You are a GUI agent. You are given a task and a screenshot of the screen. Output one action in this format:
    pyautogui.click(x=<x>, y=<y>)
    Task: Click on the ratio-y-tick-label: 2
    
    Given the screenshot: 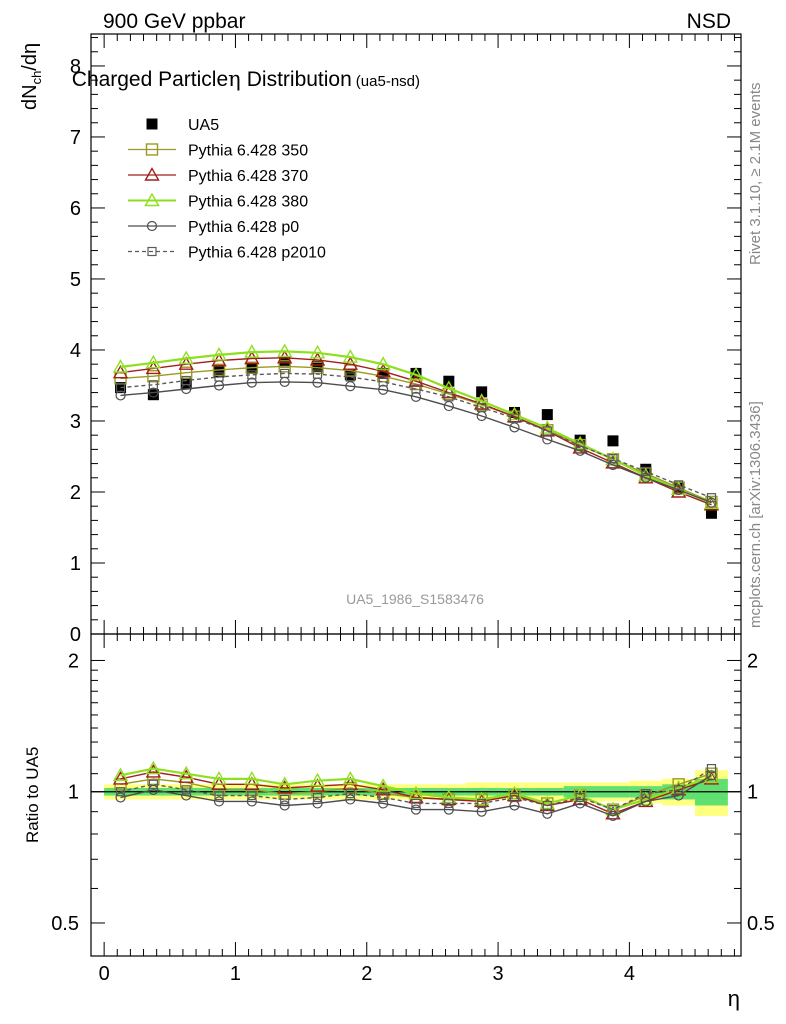 What is the action you would take?
    pyautogui.click(x=73, y=661)
    